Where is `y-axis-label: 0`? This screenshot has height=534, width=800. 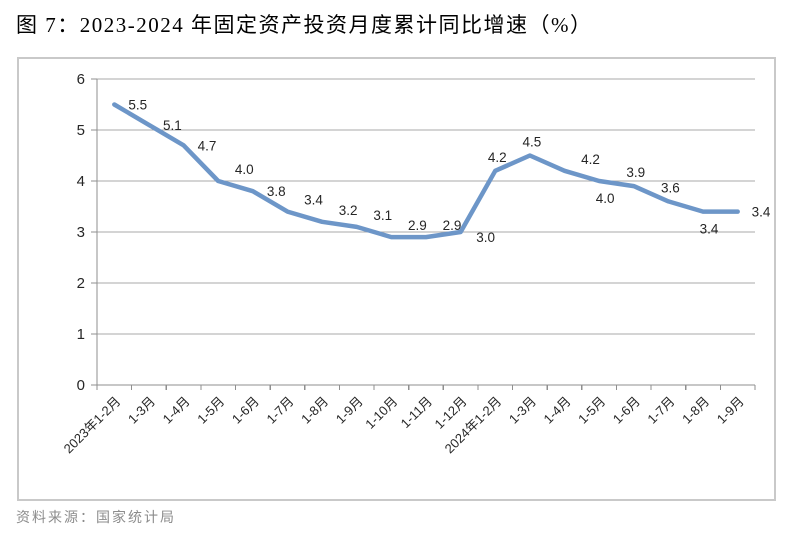 y-axis-label: 0 is located at coordinates (81, 385).